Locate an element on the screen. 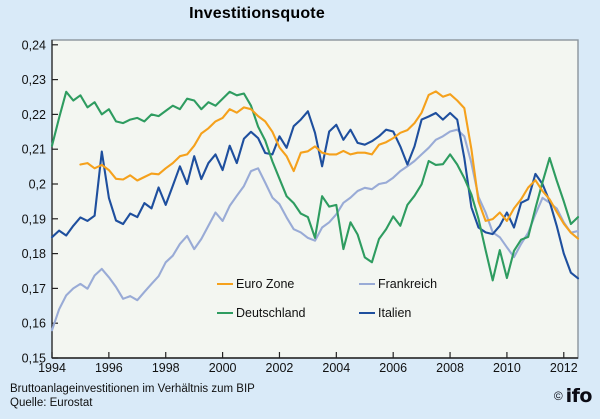 The image size is (600, 419). ifo-logo: © ifo is located at coordinates (573, 396).